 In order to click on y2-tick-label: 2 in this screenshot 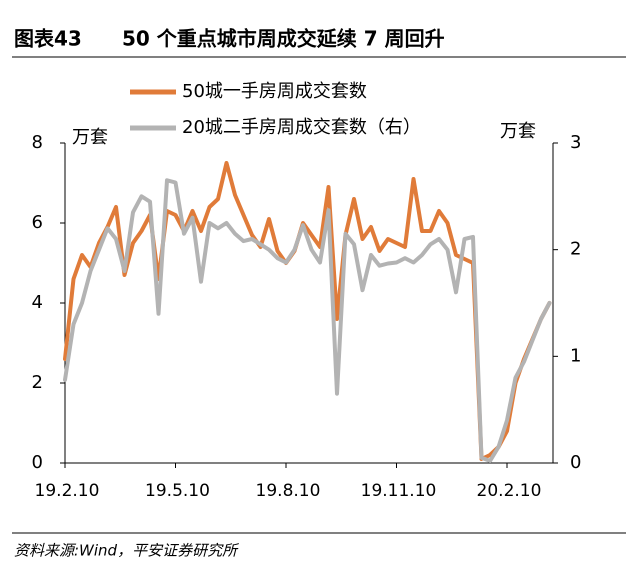, I will do `click(575, 249)`.